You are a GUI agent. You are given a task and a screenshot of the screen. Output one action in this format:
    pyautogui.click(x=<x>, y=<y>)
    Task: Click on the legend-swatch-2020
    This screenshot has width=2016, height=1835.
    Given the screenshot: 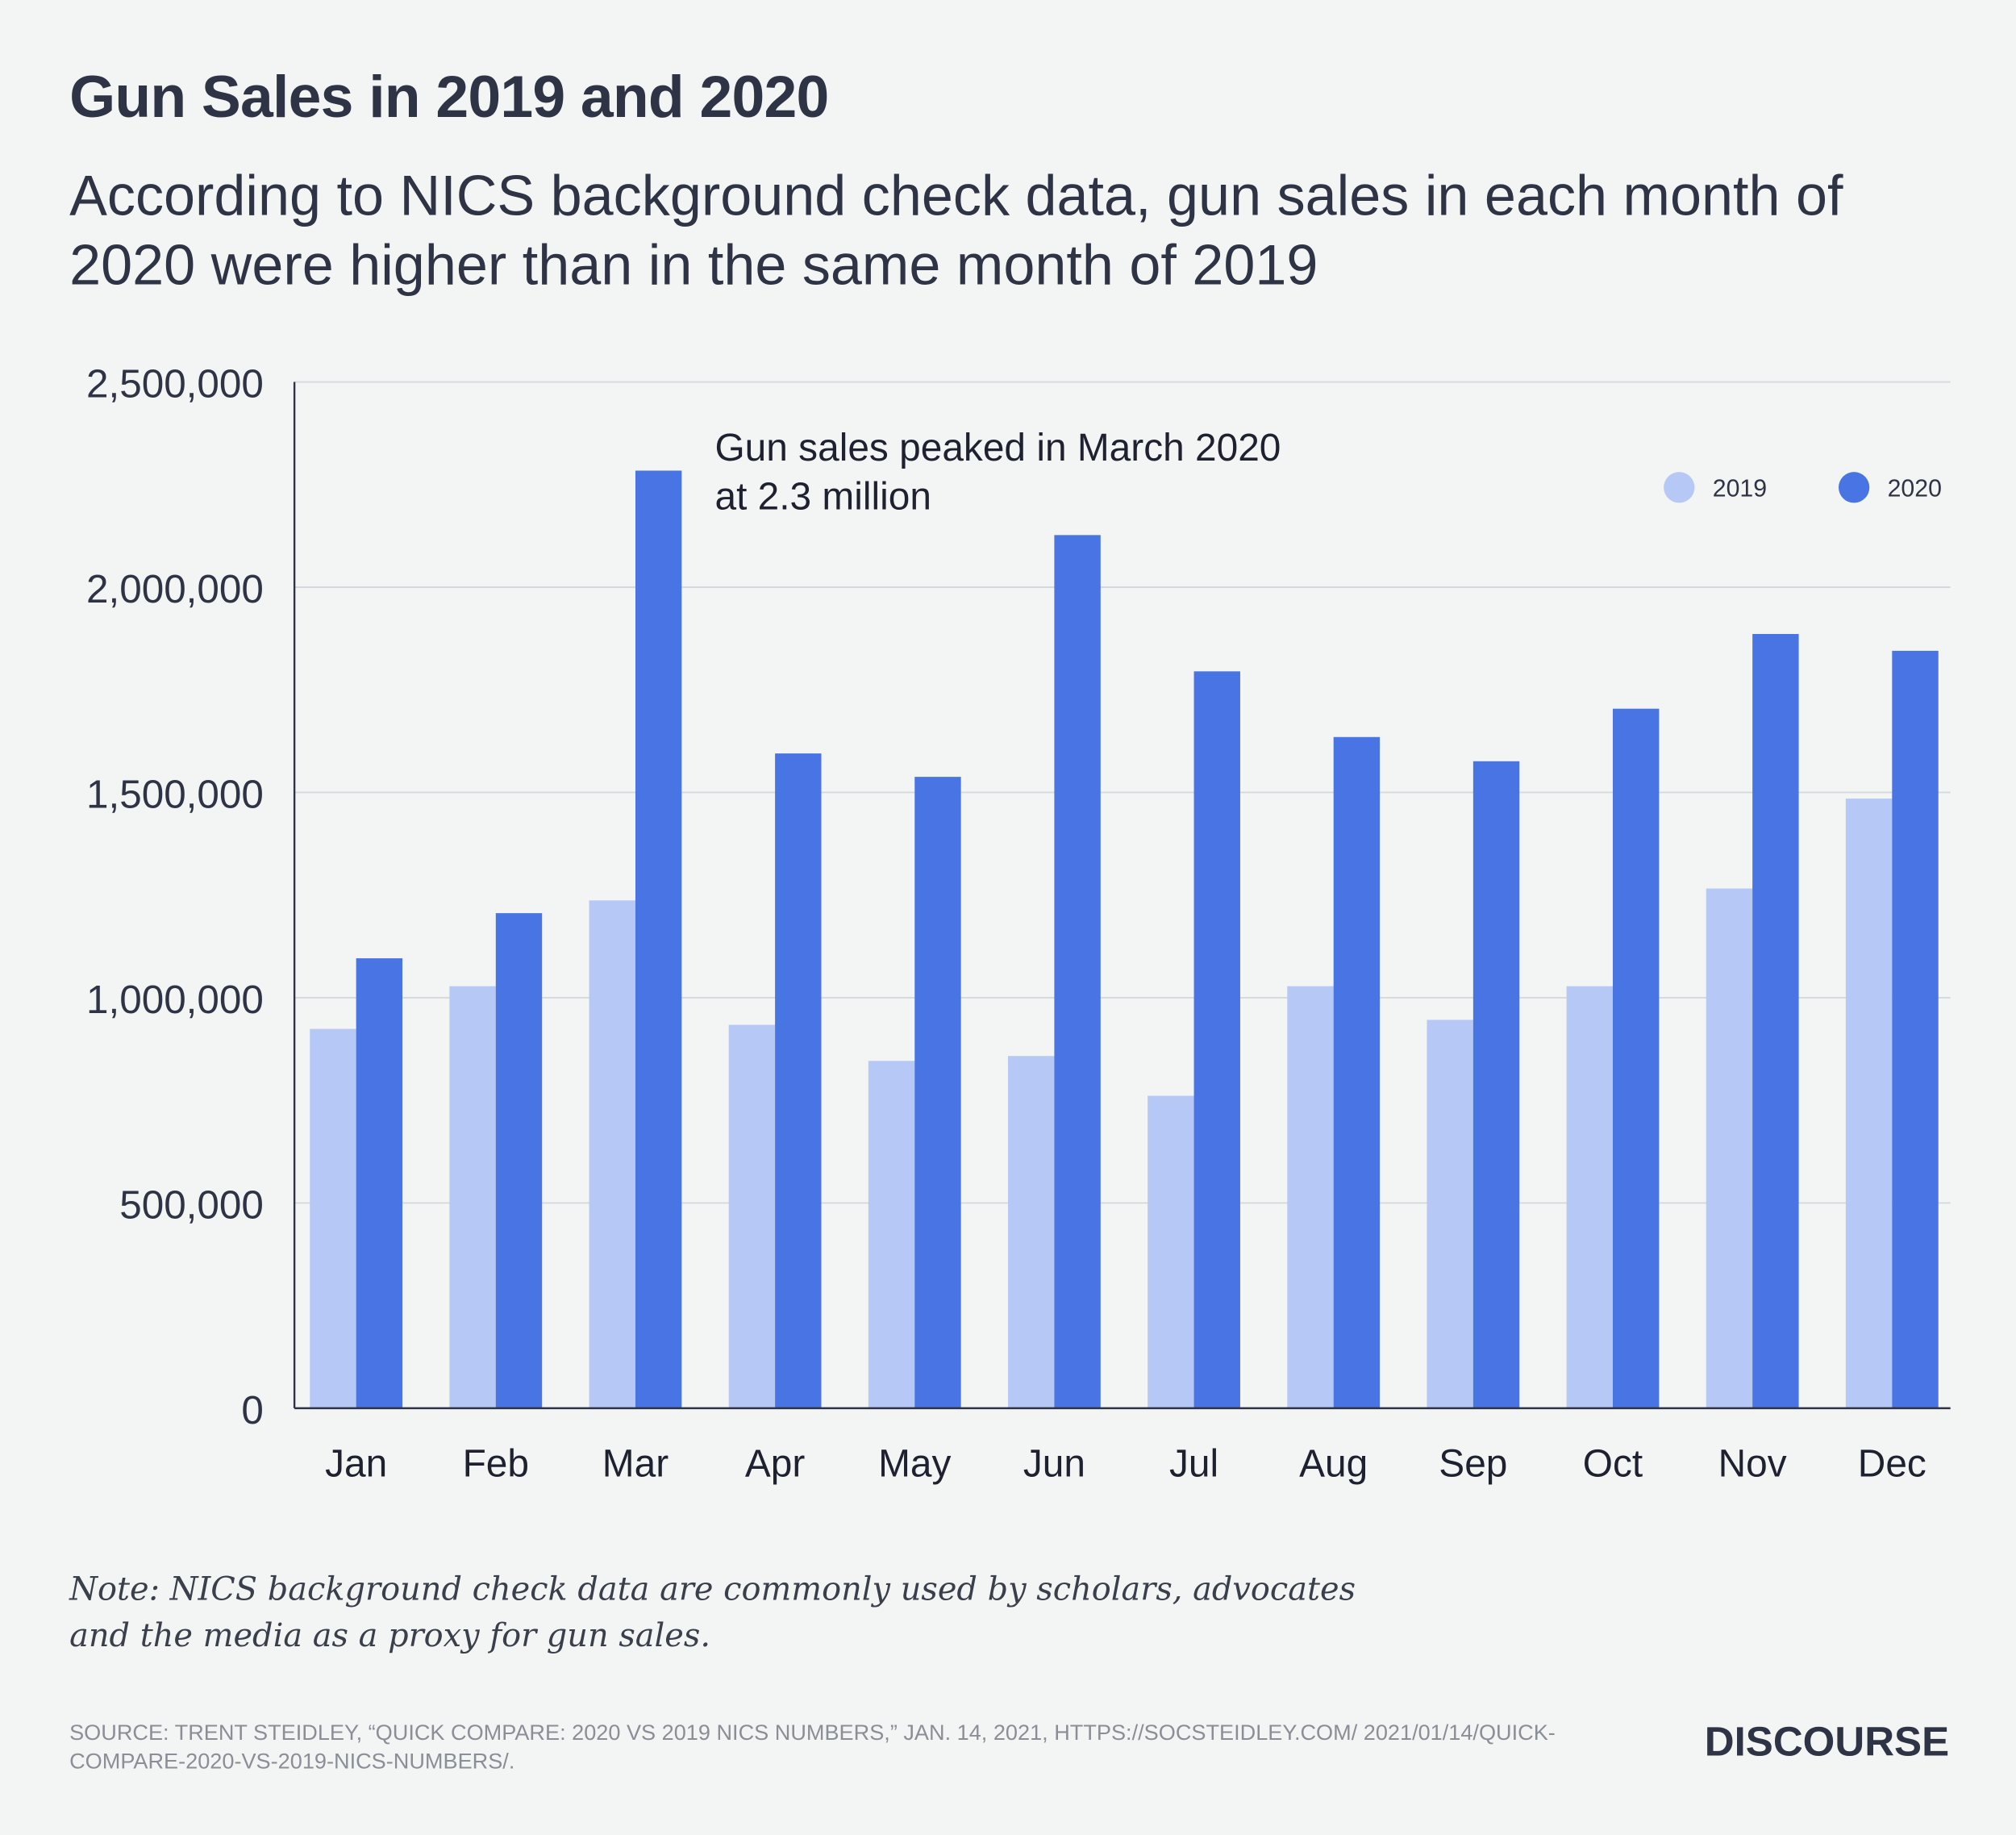 What is the action you would take?
    pyautogui.click(x=1854, y=487)
    